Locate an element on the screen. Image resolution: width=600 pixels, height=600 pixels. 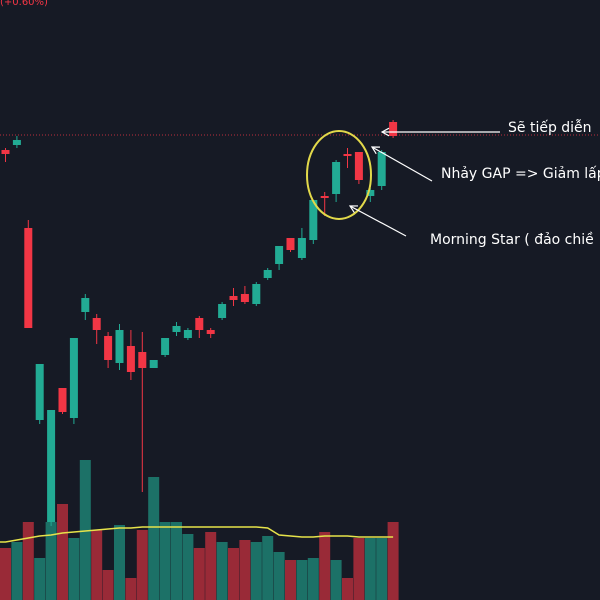
annotation-label-morning-star: Morning Star ( đảo chiề is located at coordinates (512, 240).